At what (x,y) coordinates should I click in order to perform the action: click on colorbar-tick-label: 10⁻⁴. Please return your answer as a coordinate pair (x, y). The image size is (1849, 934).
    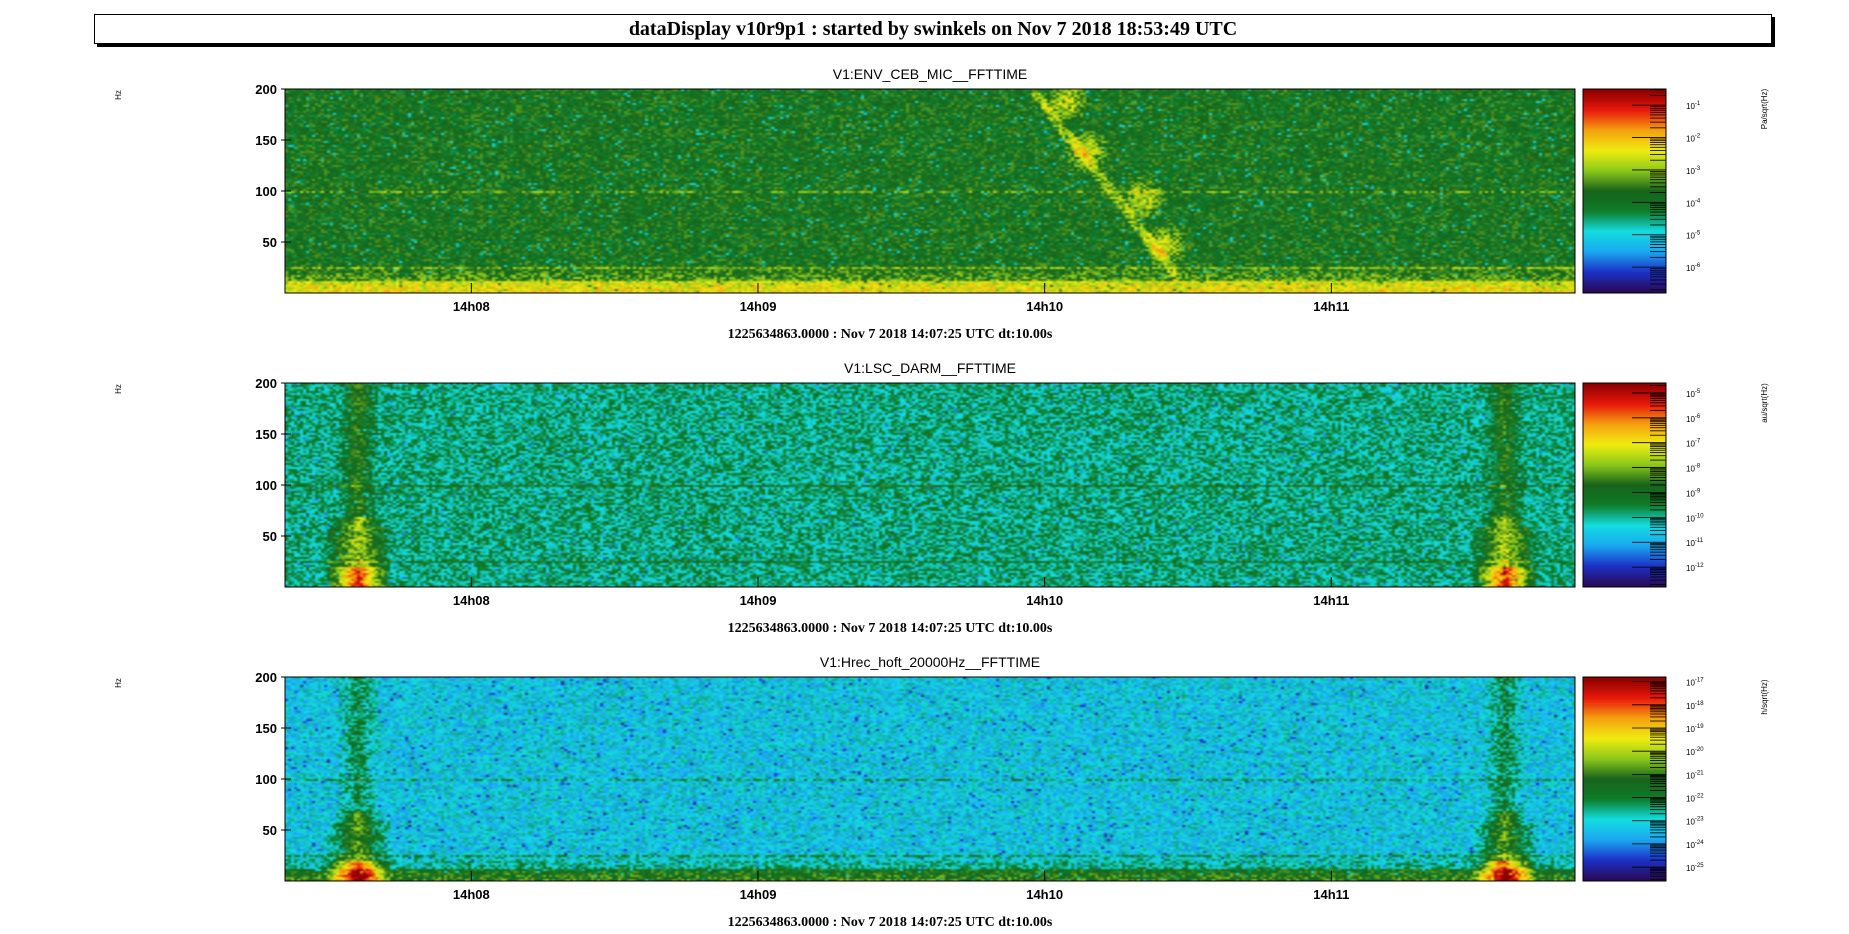
    Looking at the image, I should click on (1693, 203).